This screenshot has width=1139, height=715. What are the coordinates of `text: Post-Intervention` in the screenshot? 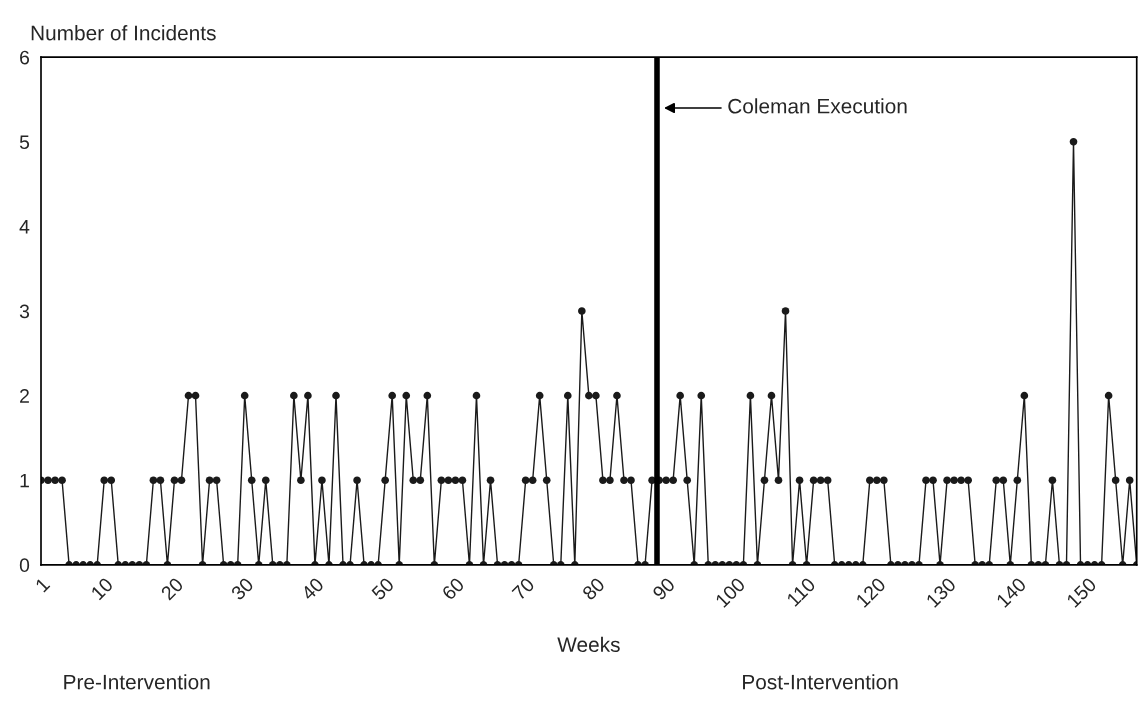 It's located at (820, 682).